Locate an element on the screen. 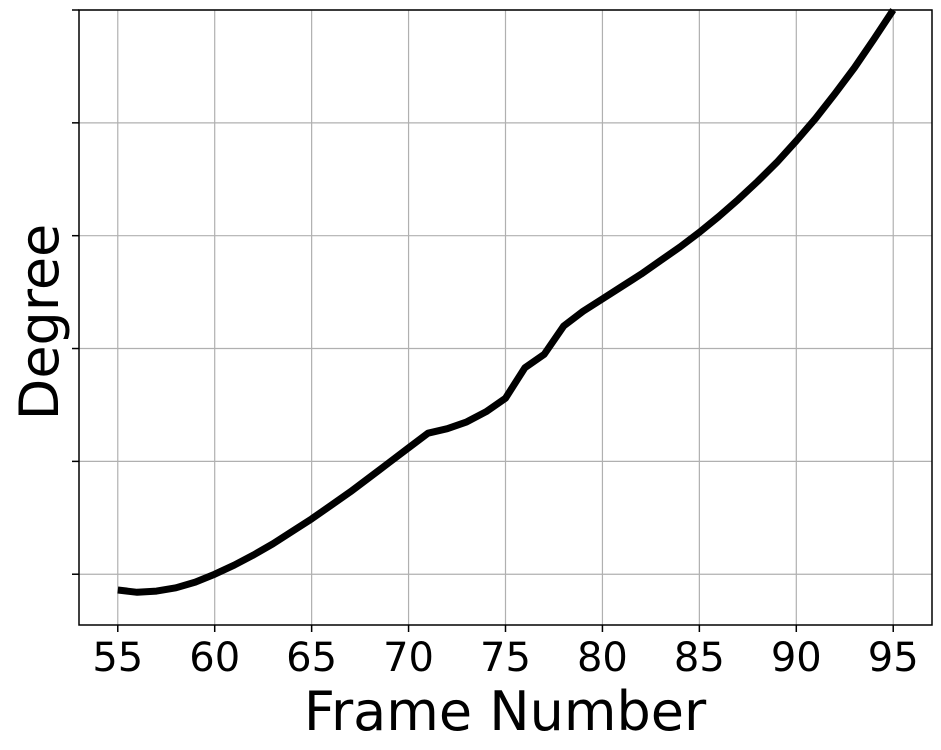  x-tick-label: 65 is located at coordinates (311, 658).